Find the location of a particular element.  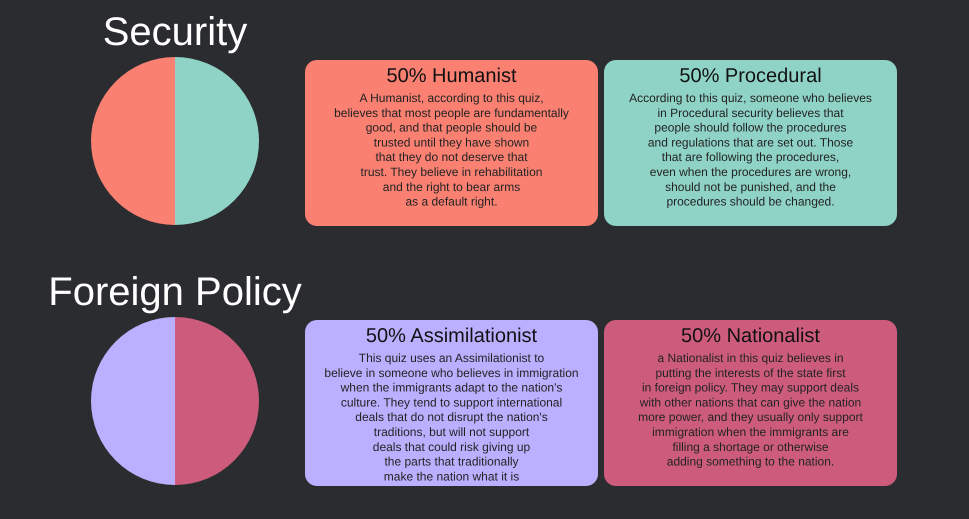

text: 50% Assimilationist is located at coordinates (452, 336).